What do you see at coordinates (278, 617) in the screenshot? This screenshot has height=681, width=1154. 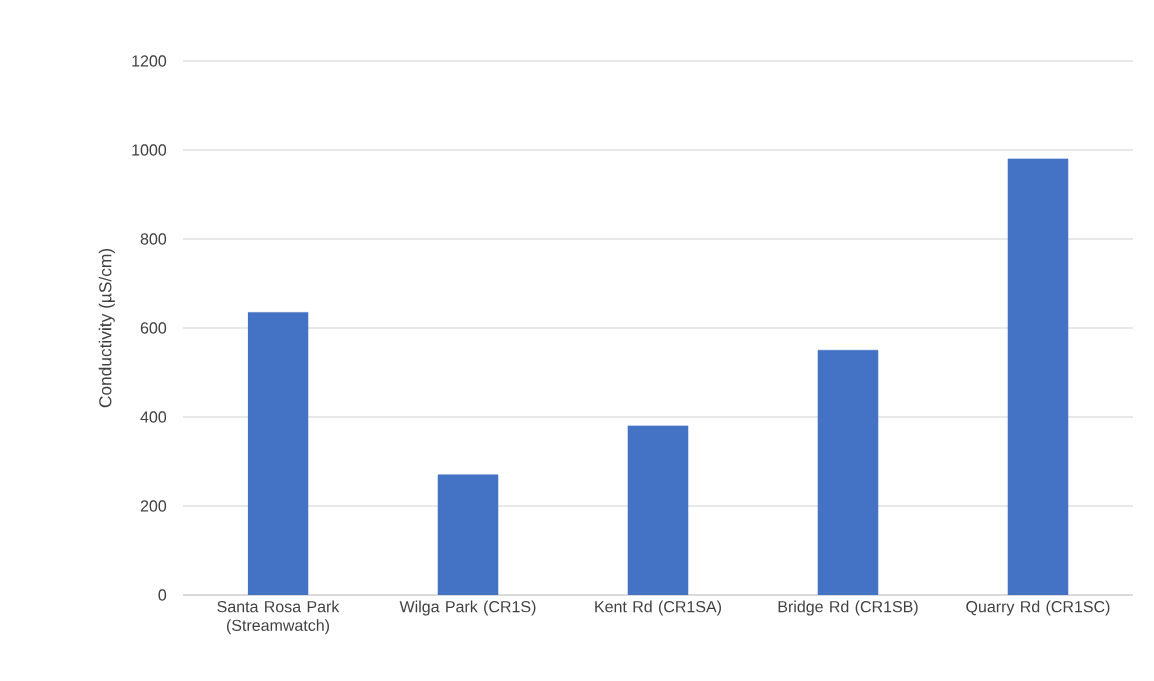 I see `x-tick-label: Santa Rosa Park (Streamwatch)` at bounding box center [278, 617].